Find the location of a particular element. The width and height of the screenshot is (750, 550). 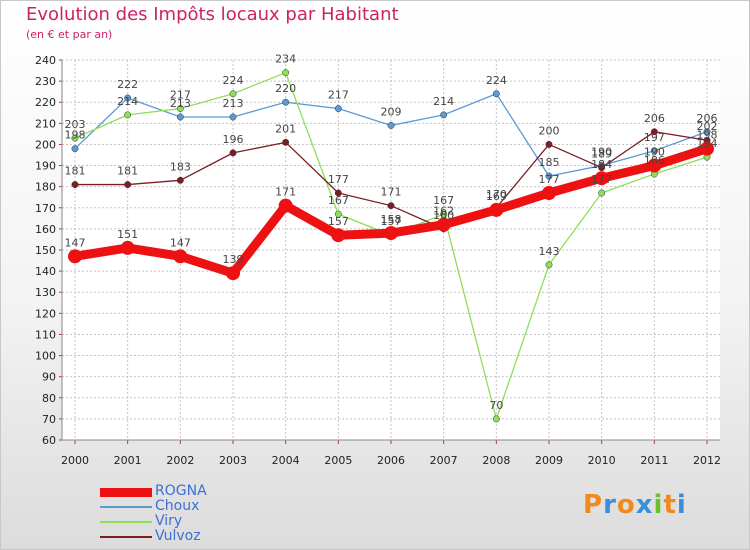

x-tick-label: 2012 is located at coordinates (707, 460).